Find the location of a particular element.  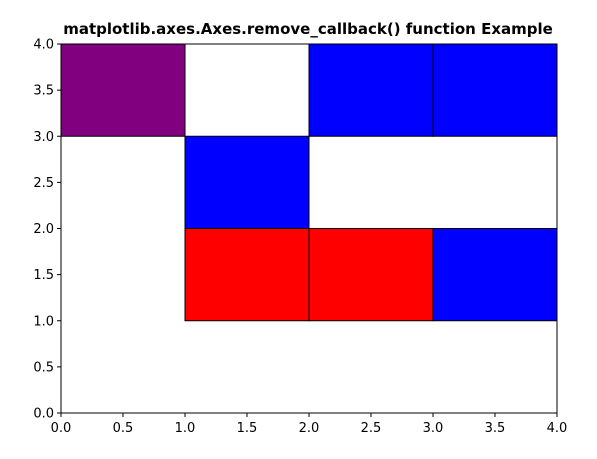

x-axis: 0.0 0.5 1.0 1.5 2.0 2.5 3.0 3.5 4.0 is located at coordinates (309, 424).